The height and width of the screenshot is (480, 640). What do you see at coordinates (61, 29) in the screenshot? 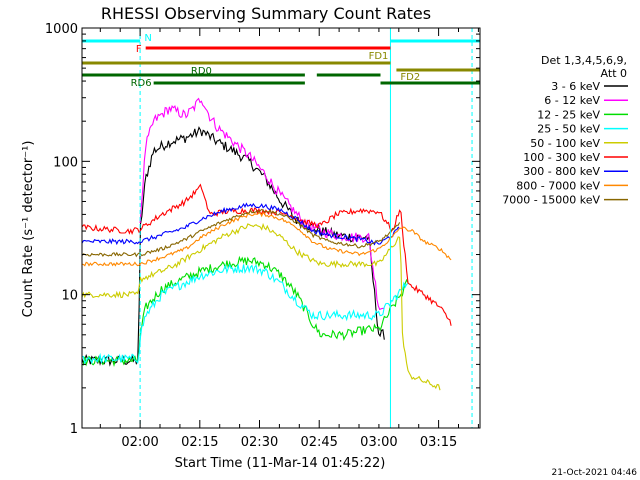
I see `y-tick-label: 1000` at bounding box center [61, 29].